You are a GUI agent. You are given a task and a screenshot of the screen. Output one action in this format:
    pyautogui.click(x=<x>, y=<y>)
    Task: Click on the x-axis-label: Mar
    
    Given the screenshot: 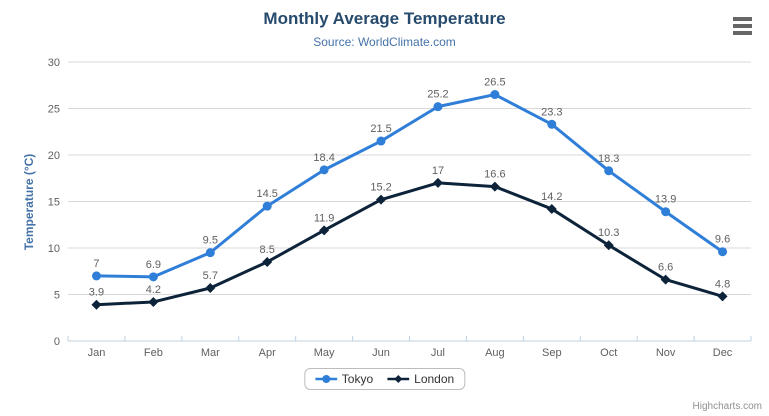 What is the action you would take?
    pyautogui.click(x=210, y=353)
    